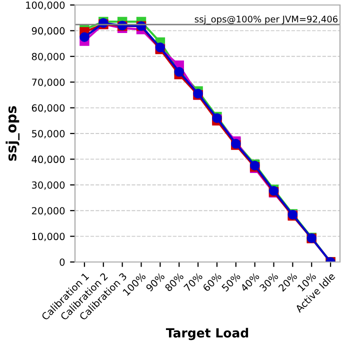  What do you see at coordinates (48, 237) in the screenshot?
I see `y-tick-label: 10,000` at bounding box center [48, 237].